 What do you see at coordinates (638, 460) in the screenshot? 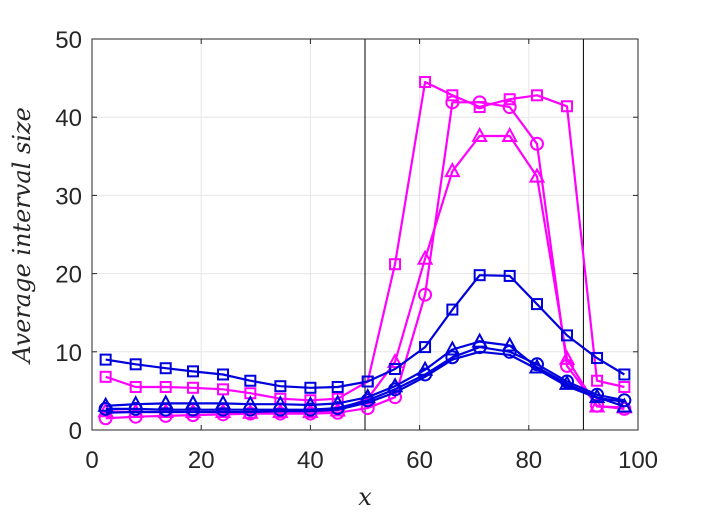
I see `x-tick-label: 100` at bounding box center [638, 460].